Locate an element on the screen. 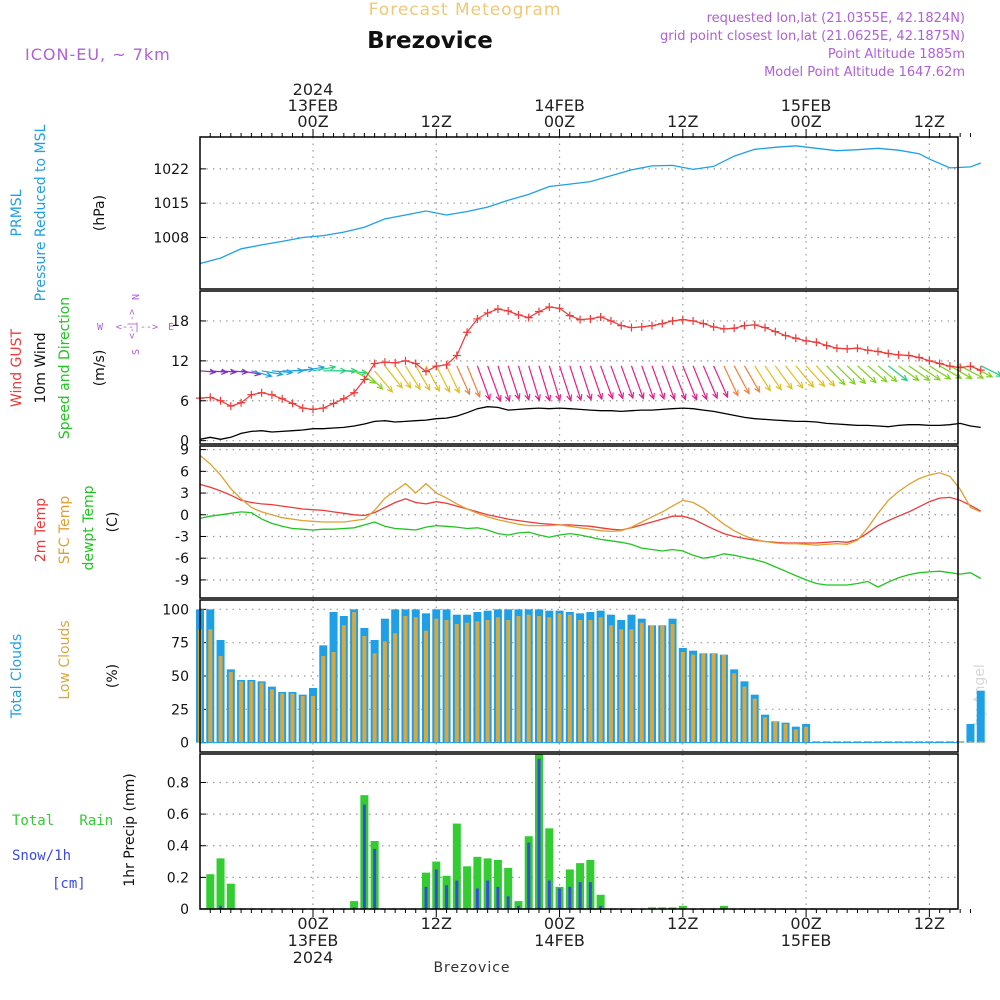 The image size is (1000, 1000). y-tick-label: 1015 is located at coordinates (171, 204).